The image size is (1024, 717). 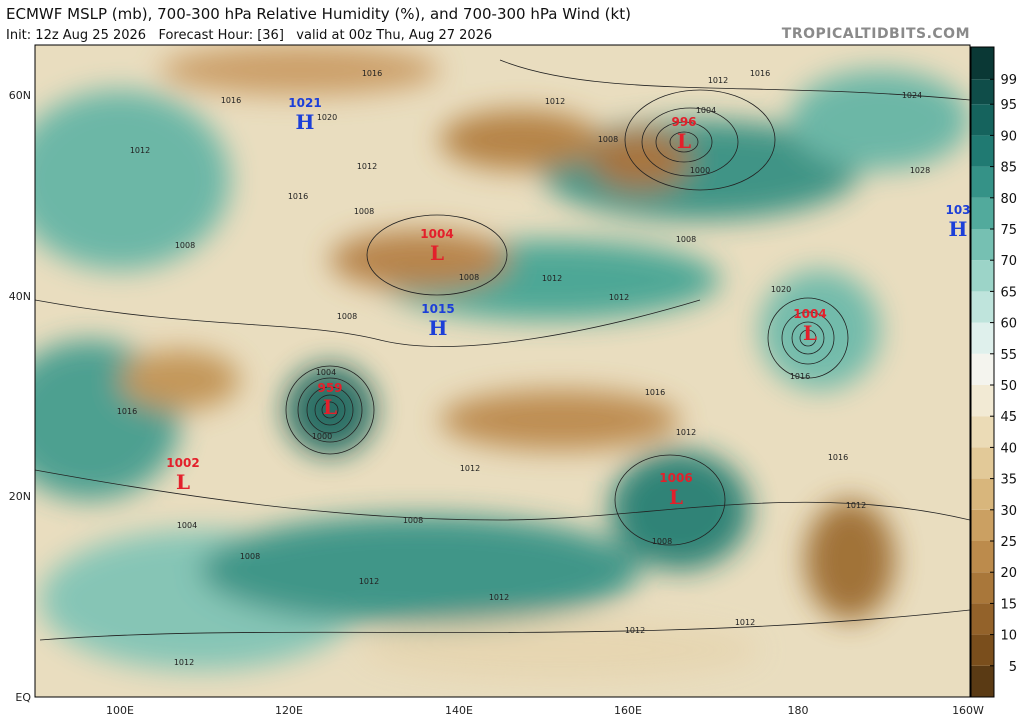 What do you see at coordinates (1013, 667) in the screenshot?
I see `colorbar-label: 5` at bounding box center [1013, 667].